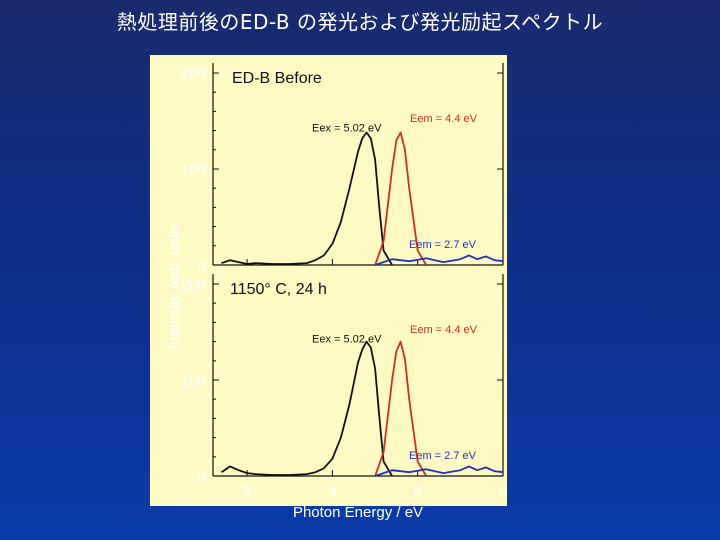 This screenshot has height=540, width=720. What do you see at coordinates (418, 491) in the screenshot?
I see `x-tick-label: 5` at bounding box center [418, 491].